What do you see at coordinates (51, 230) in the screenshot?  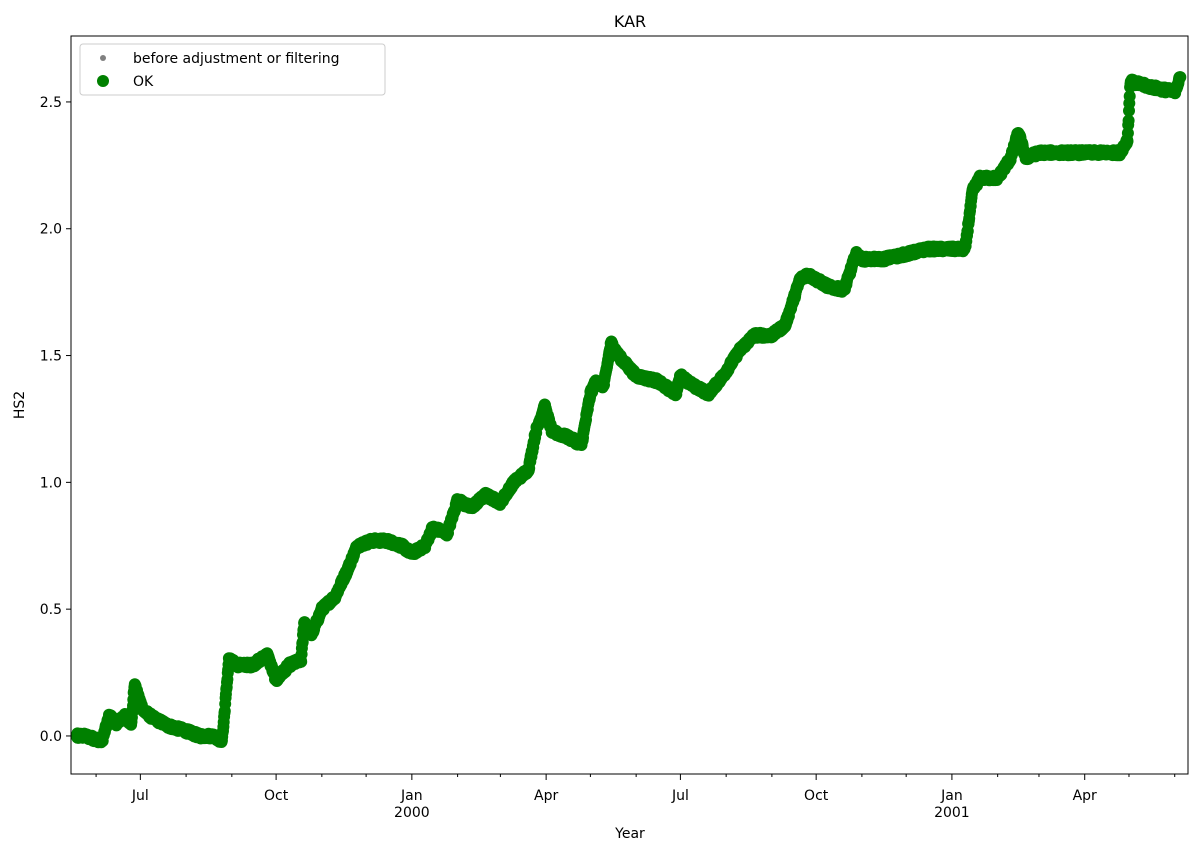 I see `y-tick-label: 2.0` at bounding box center [51, 230].